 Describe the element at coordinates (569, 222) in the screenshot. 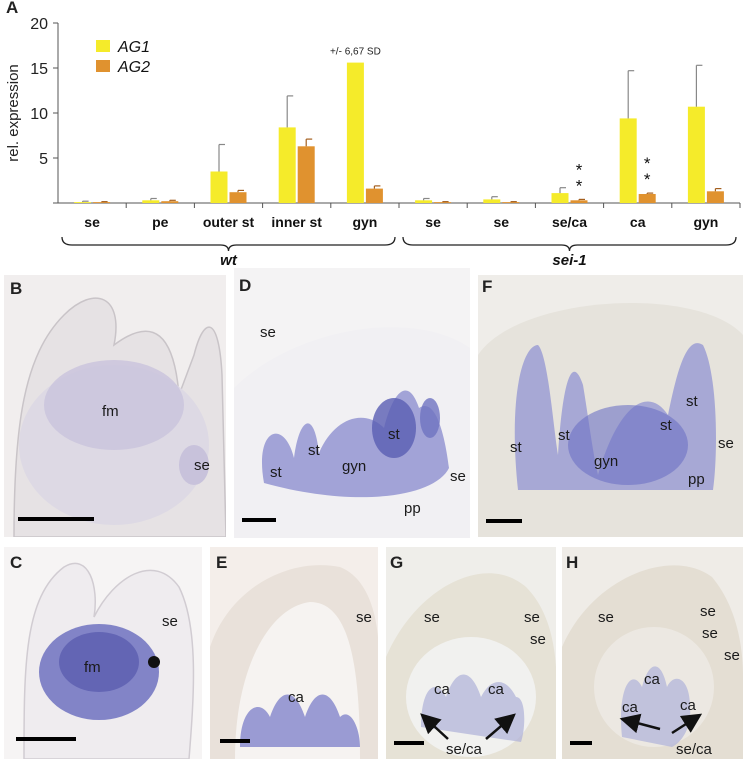

I see `x-tick-label: se/ca` at that location.